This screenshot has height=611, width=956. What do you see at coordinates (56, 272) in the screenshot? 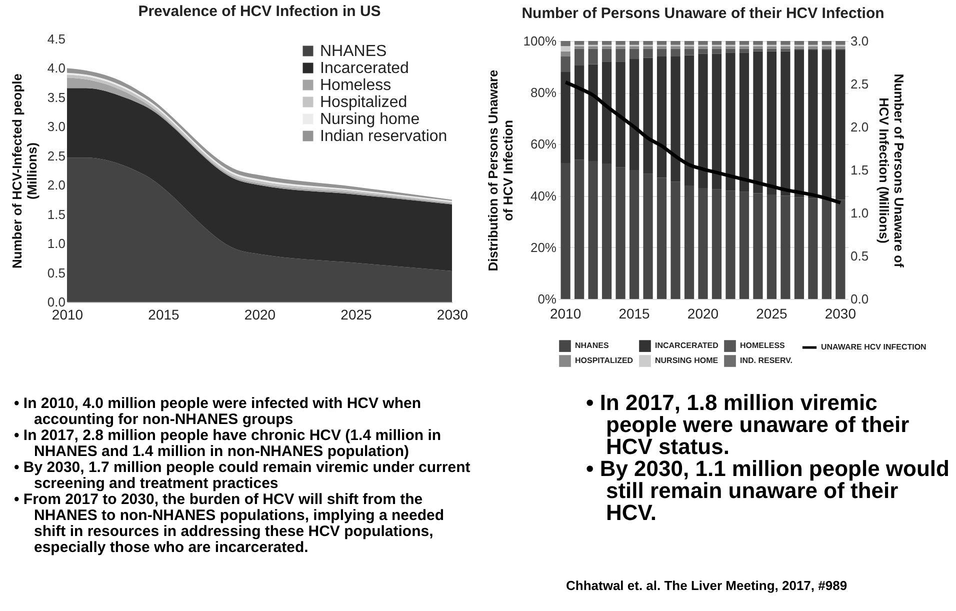
I see `y-tick-label: 0.5` at bounding box center [56, 272].